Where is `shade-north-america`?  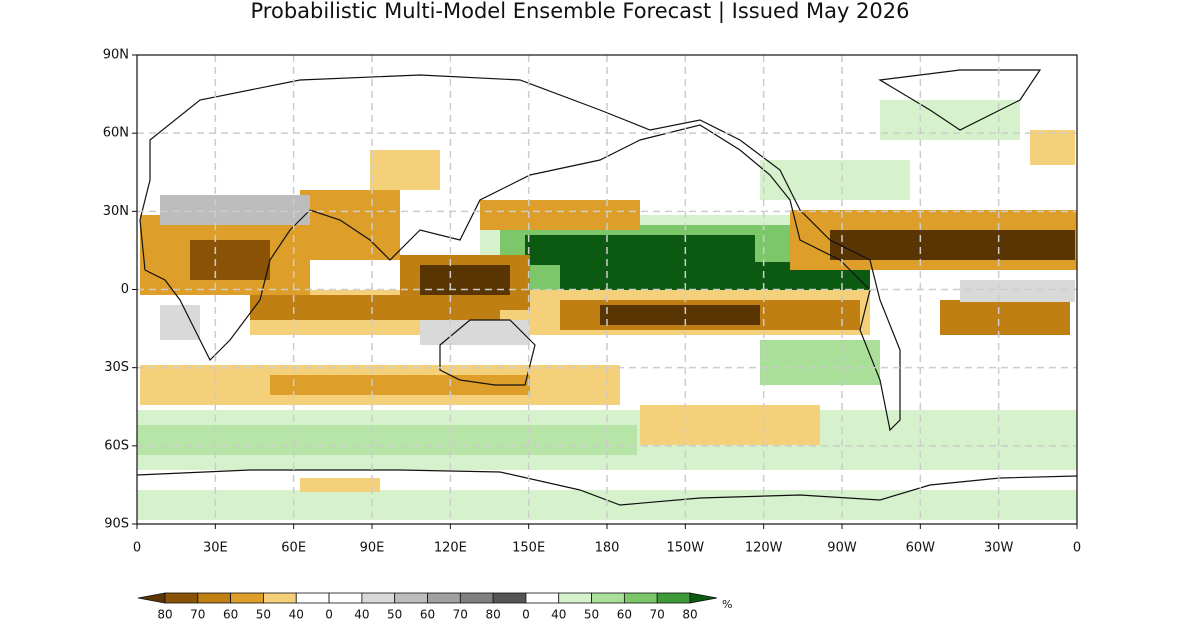 shade-north-america is located at coordinates (835, 180).